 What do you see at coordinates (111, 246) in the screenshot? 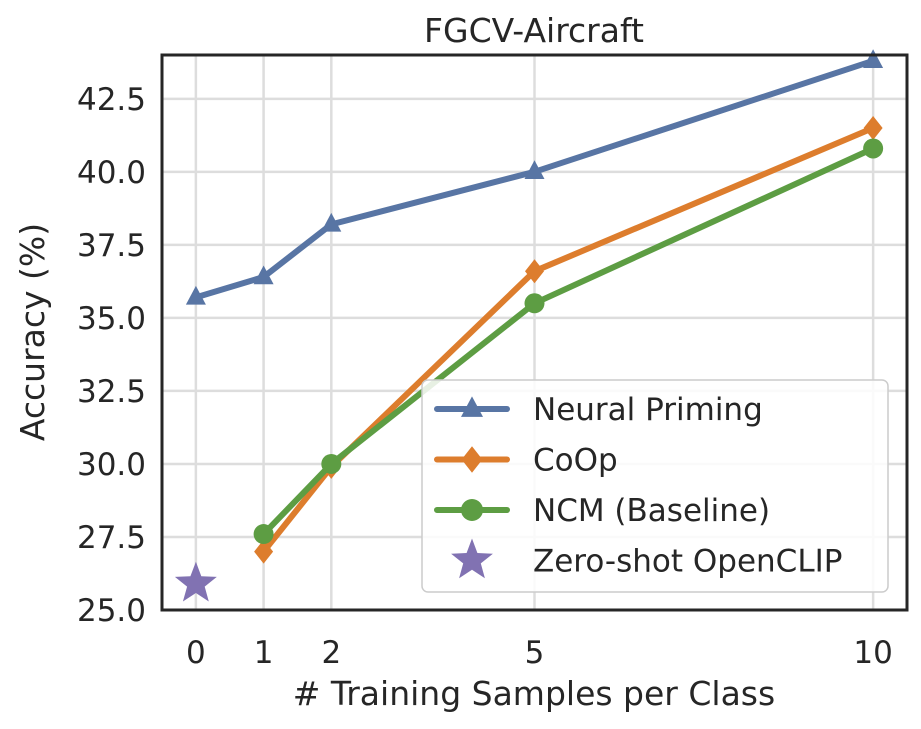
I see `y-tick-label: 37.5` at bounding box center [111, 246].